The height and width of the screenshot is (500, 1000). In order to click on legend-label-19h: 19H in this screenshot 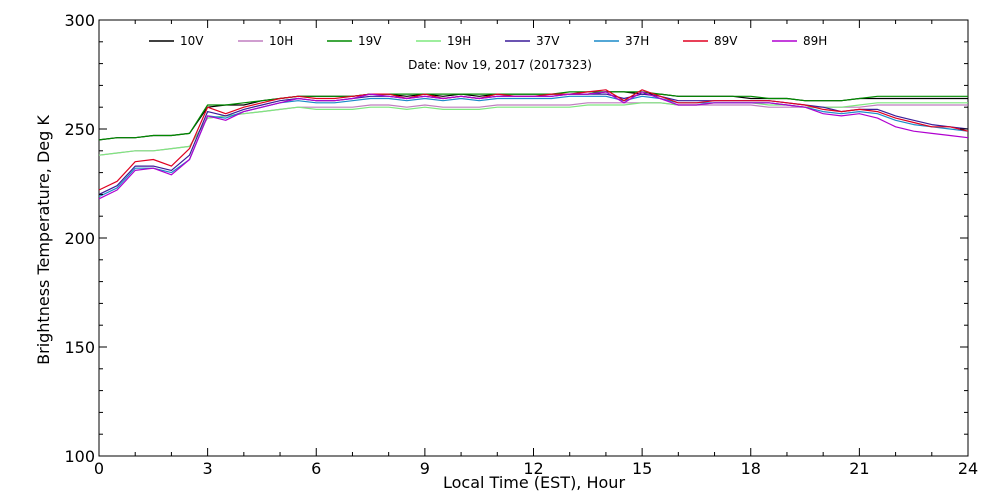, I will do `click(459, 41)`.